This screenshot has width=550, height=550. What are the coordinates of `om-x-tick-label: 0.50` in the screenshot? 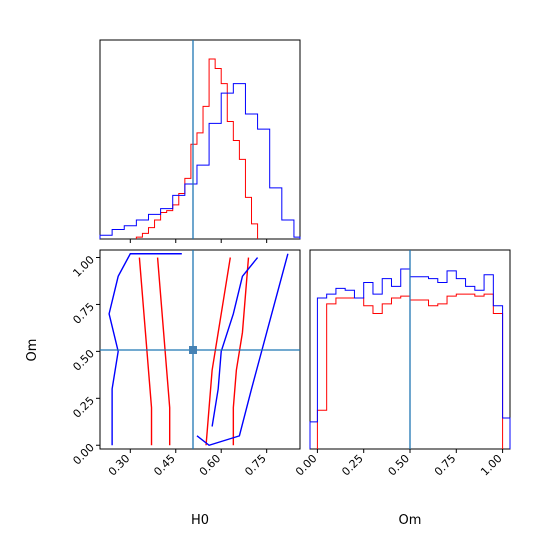 It's located at (399, 465).